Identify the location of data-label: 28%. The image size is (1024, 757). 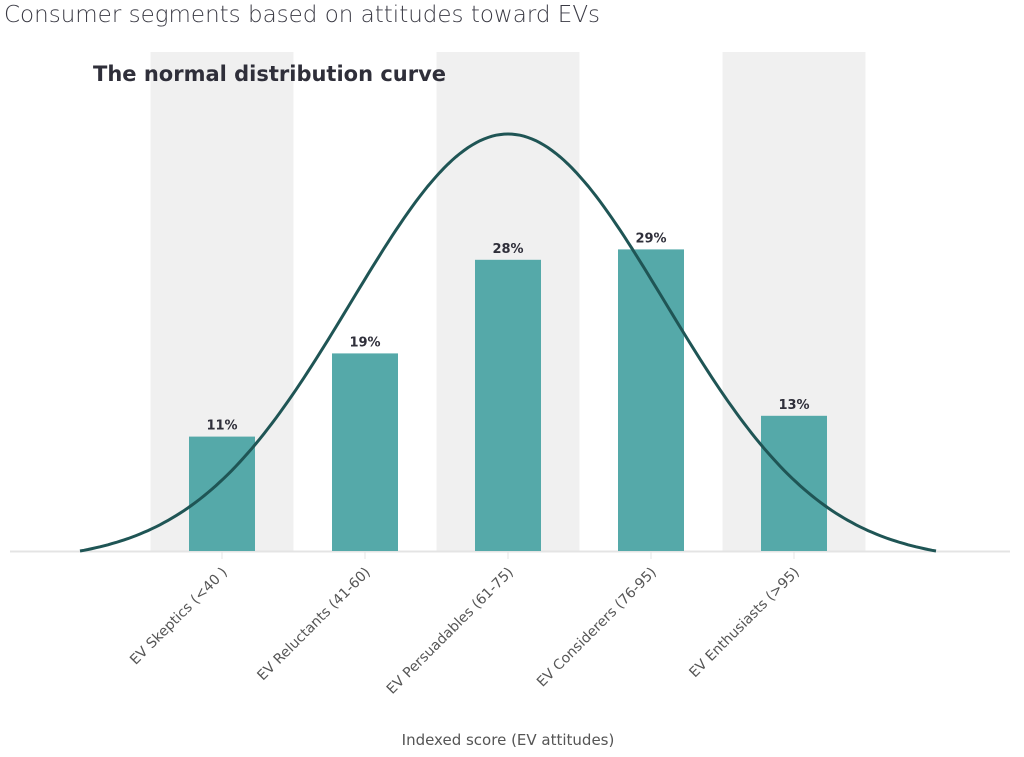
(507, 249).